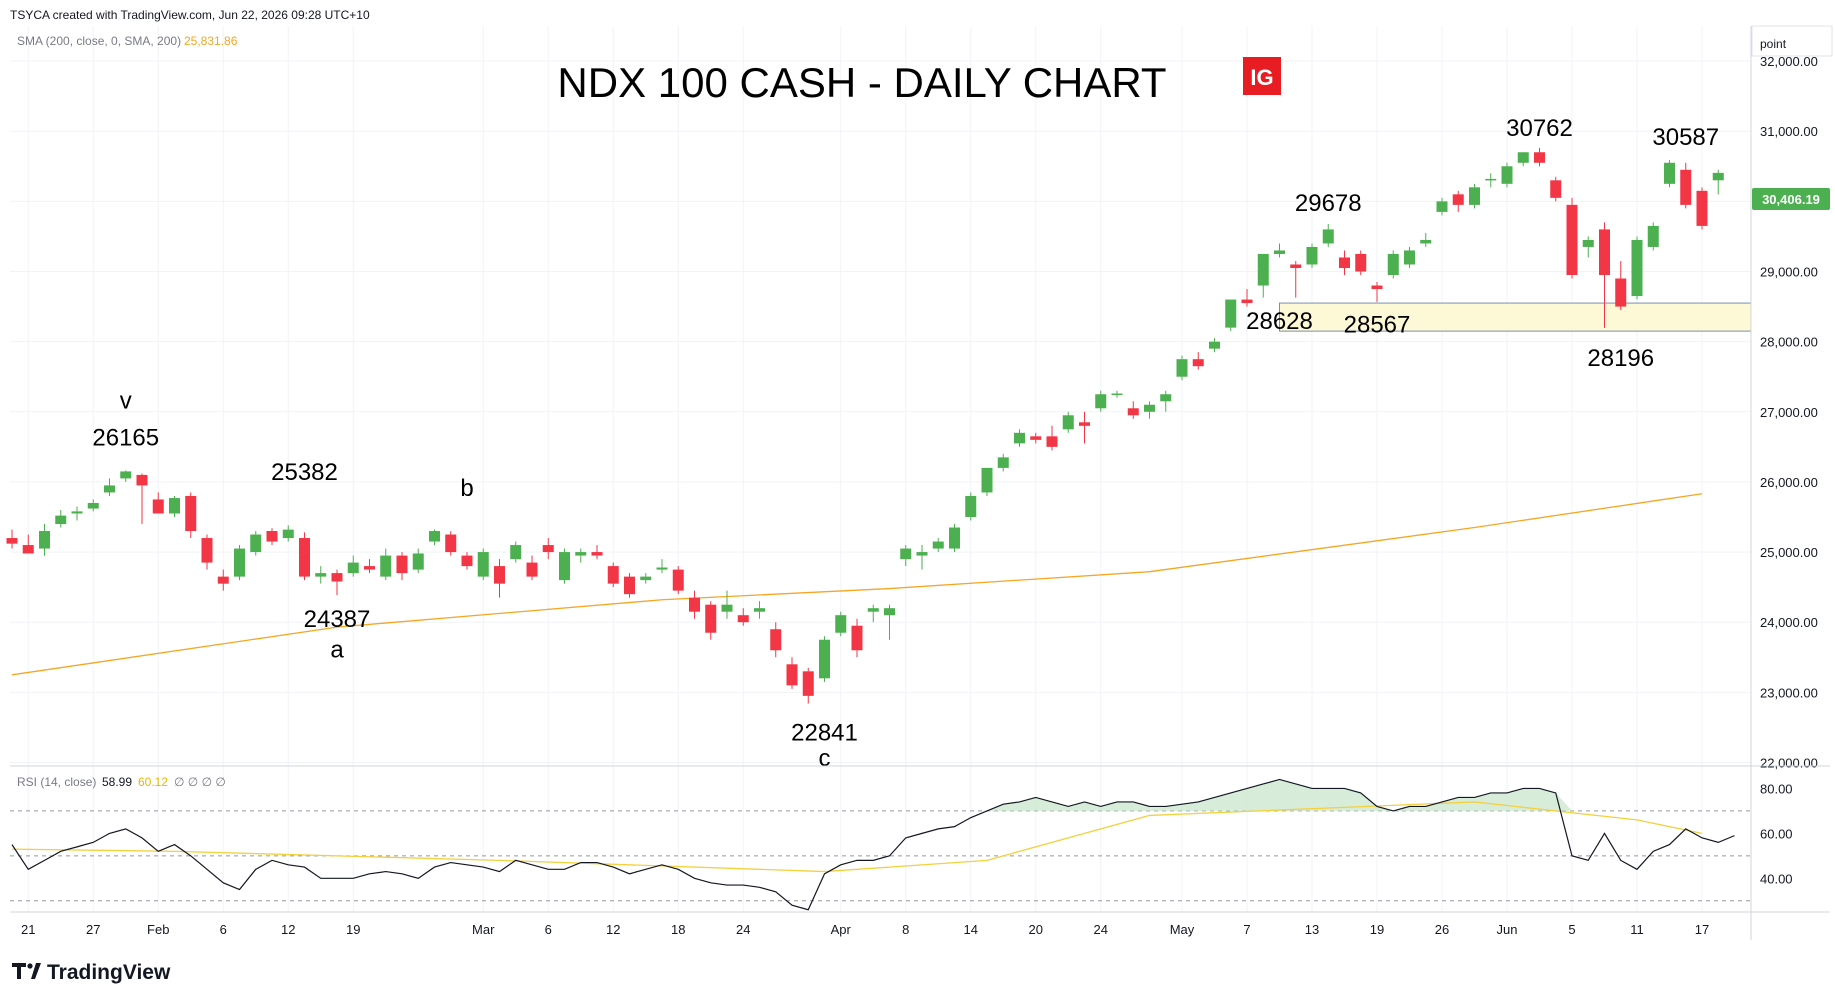 This screenshot has width=1835, height=1004. I want to click on time-tick-label: 27, so click(93, 929).